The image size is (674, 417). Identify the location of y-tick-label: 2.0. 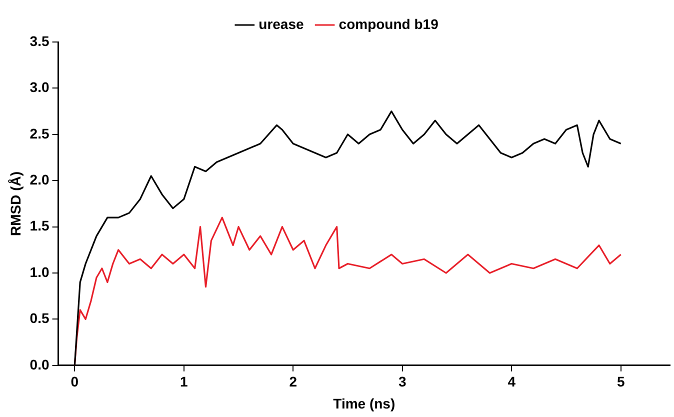
(40, 179).